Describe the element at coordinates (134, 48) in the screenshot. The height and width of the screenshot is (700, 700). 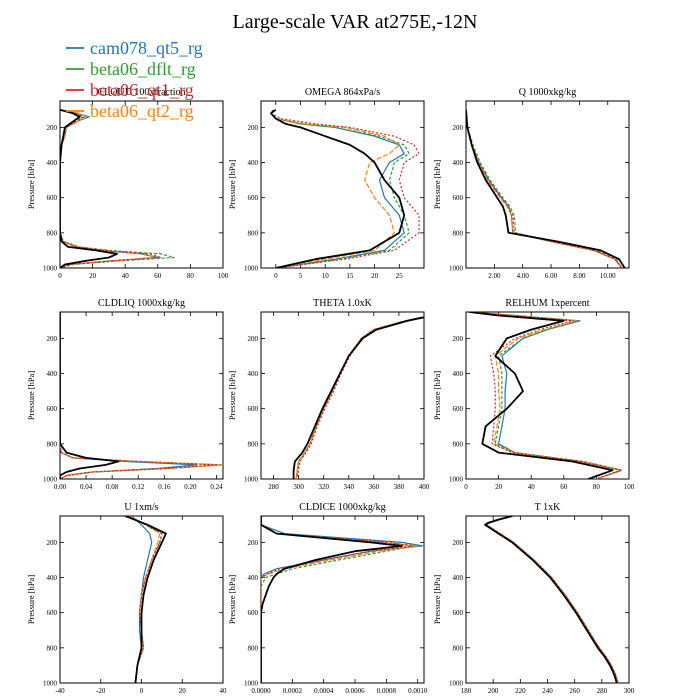
I see `legend-item: cam078_qt5_rg` at that location.